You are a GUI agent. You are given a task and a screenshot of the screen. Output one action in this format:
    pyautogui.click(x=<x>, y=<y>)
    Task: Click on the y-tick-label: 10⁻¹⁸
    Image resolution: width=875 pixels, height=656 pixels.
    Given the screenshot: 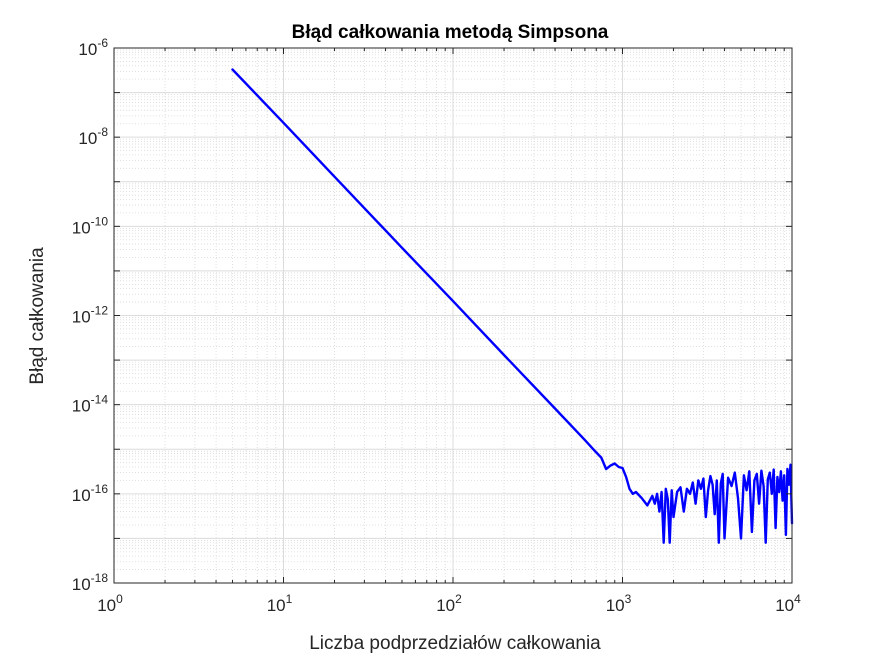 What is the action you would take?
    pyautogui.click(x=90, y=582)
    